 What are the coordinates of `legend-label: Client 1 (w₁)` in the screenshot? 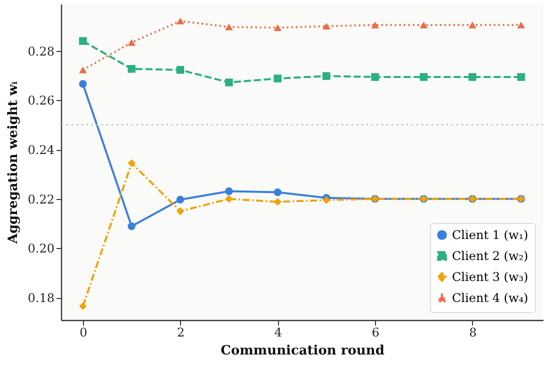 It's located at (490, 235).